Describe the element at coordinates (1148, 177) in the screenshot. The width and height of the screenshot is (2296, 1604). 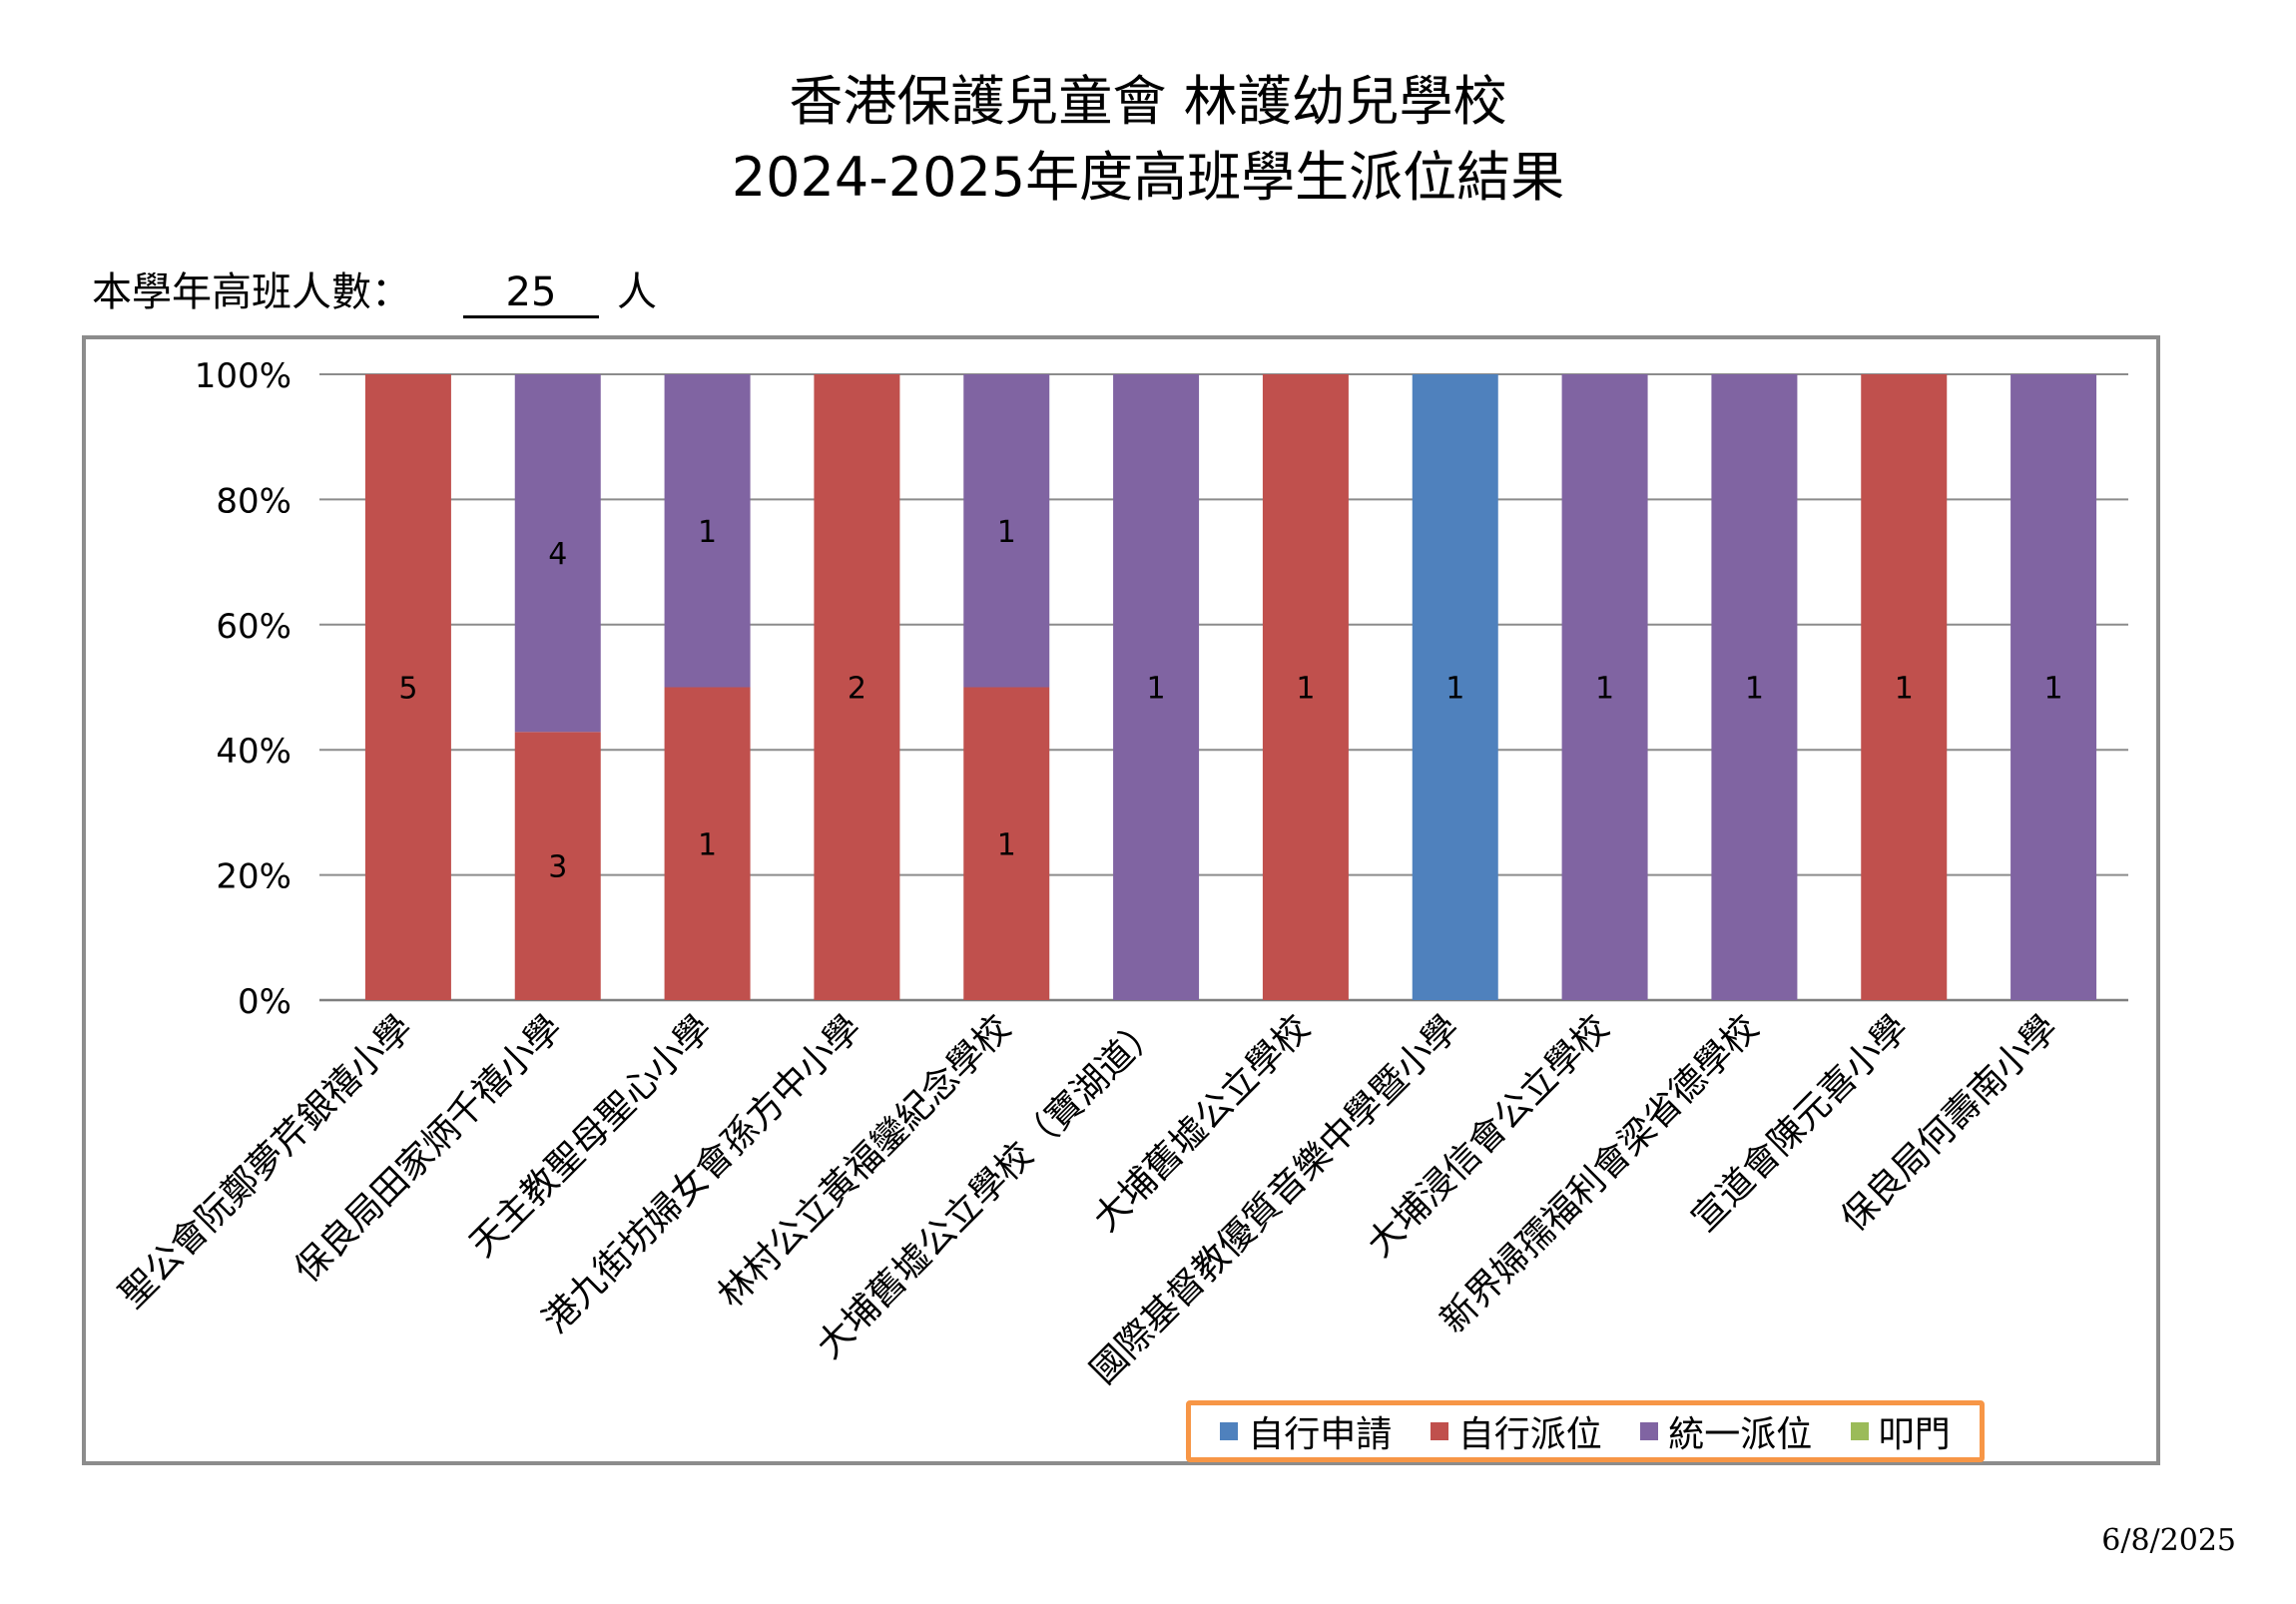
I see `chart-subtitle: 2024-2025年度高班學生派位結果` at that location.